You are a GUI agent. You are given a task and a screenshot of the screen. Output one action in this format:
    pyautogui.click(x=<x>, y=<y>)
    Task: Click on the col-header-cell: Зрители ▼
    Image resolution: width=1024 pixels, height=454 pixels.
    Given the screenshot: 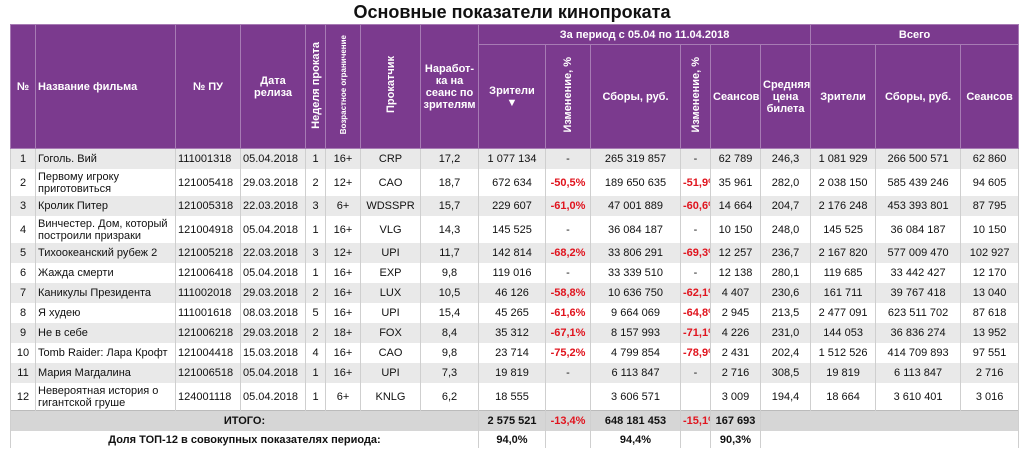 What is the action you would take?
    pyautogui.click(x=512, y=96)
    